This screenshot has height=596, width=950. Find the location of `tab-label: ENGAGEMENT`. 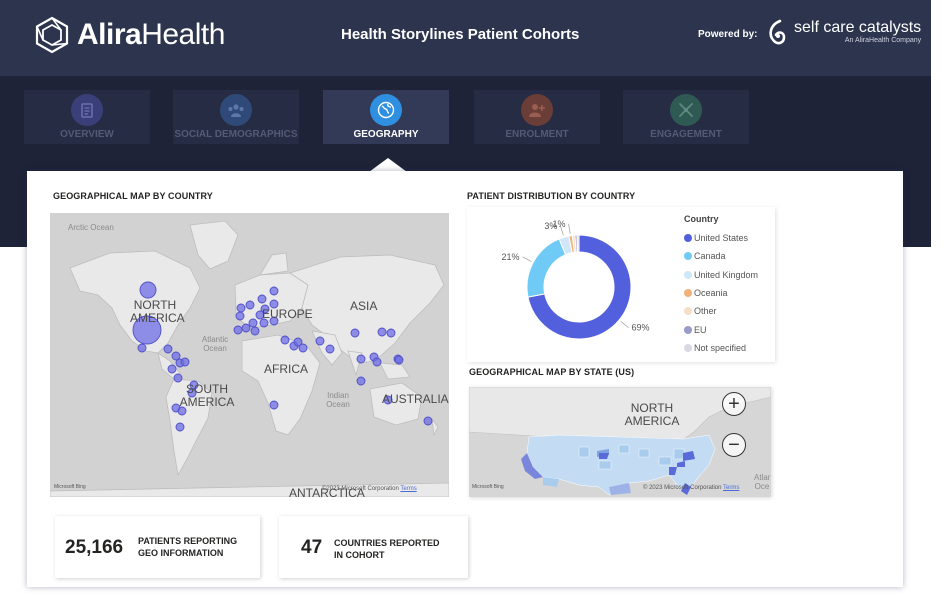

tab-label: ENGAGEMENT is located at coordinates (686, 134).